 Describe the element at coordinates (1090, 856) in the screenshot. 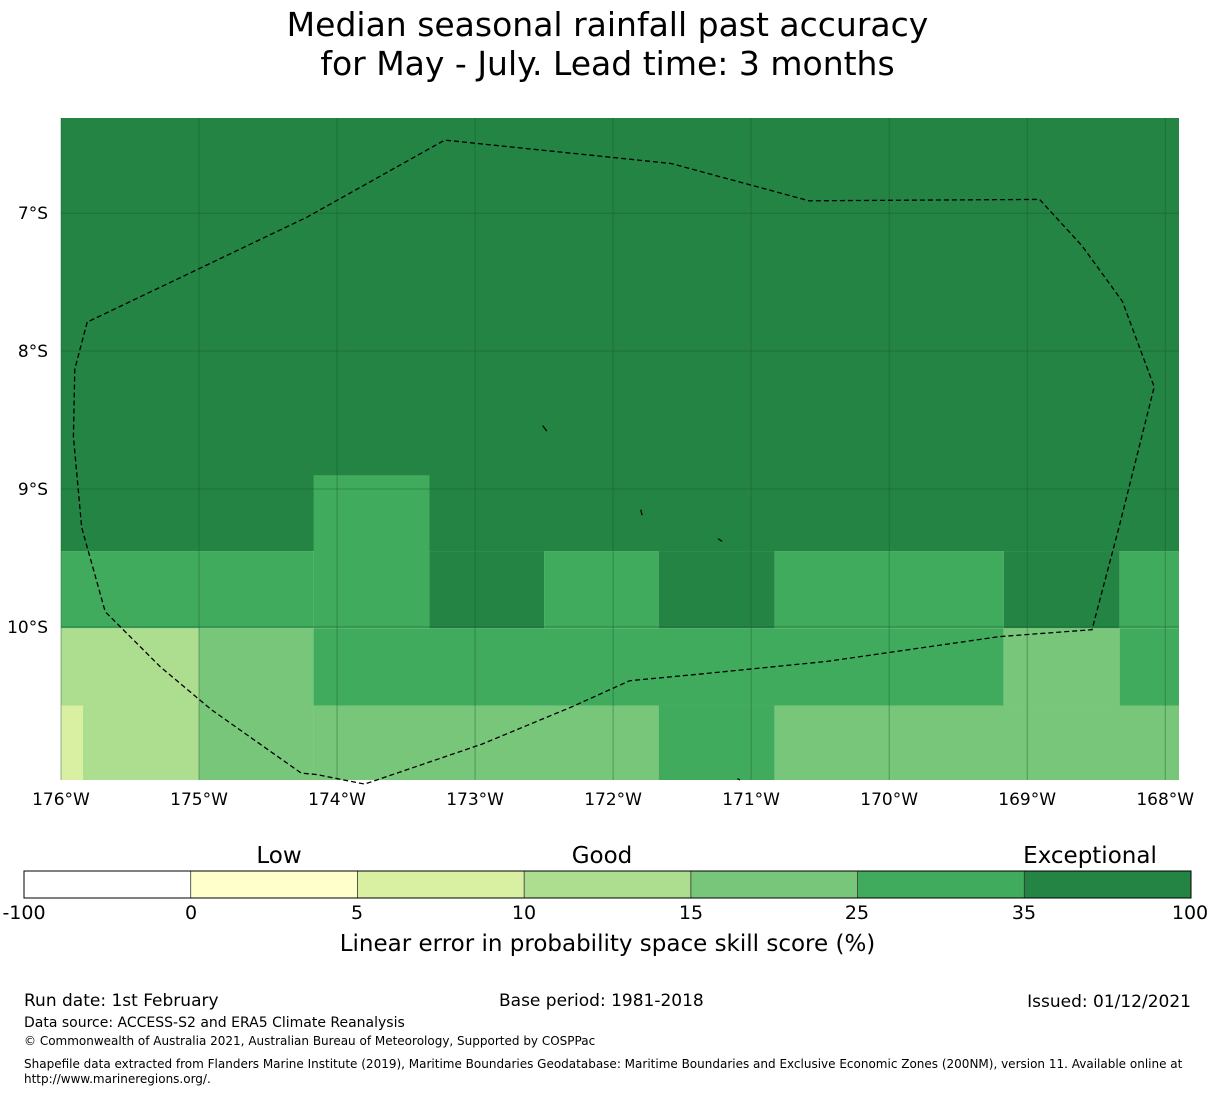

I see `caption-exceptional: Exceptional` at that location.